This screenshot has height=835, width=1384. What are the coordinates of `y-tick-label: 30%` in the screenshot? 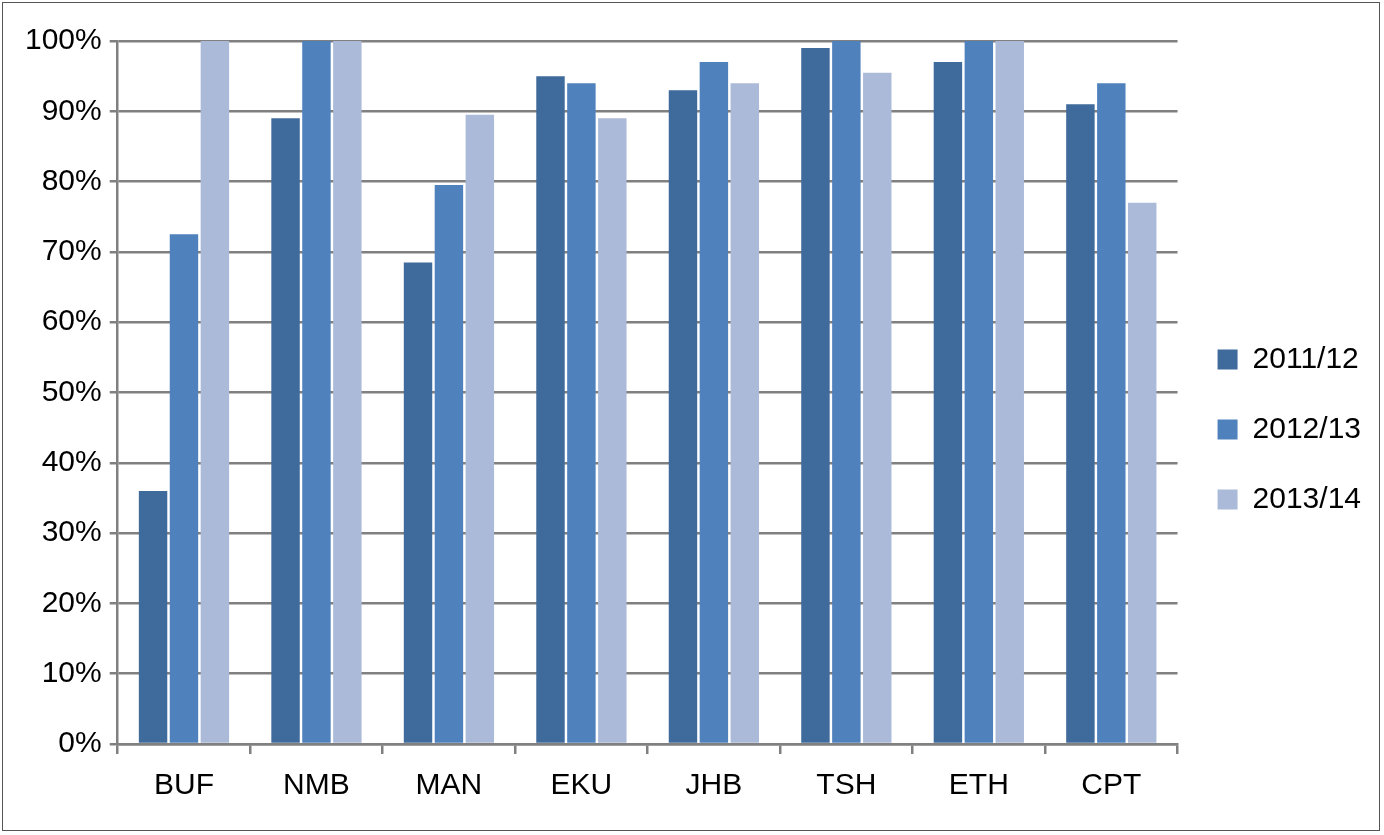 It's located at (71, 531).